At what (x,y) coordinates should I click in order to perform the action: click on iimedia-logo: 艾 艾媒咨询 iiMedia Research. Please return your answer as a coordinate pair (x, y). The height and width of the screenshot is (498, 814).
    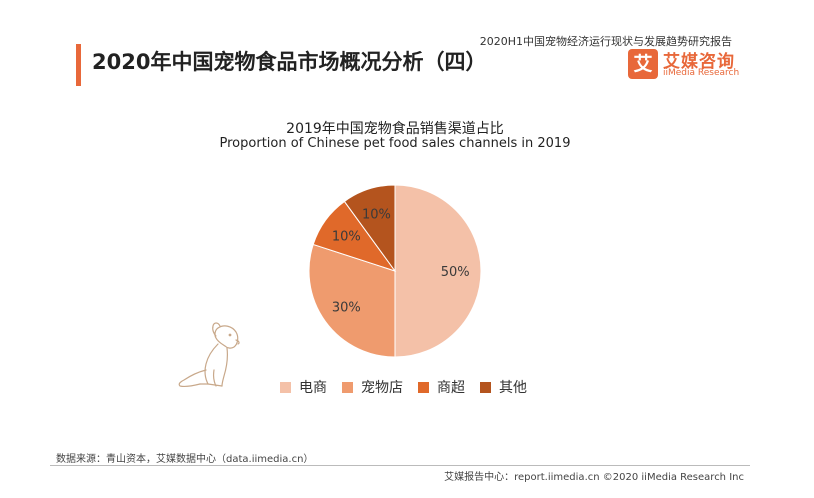
    Looking at the image, I should click on (684, 64).